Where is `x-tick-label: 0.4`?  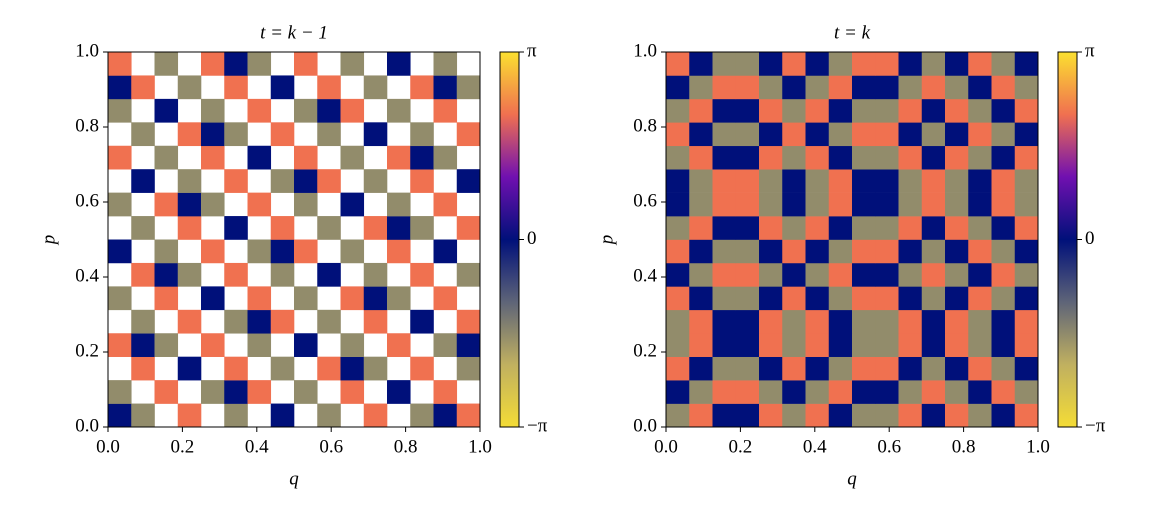 x-tick-label: 0.4 is located at coordinates (257, 446).